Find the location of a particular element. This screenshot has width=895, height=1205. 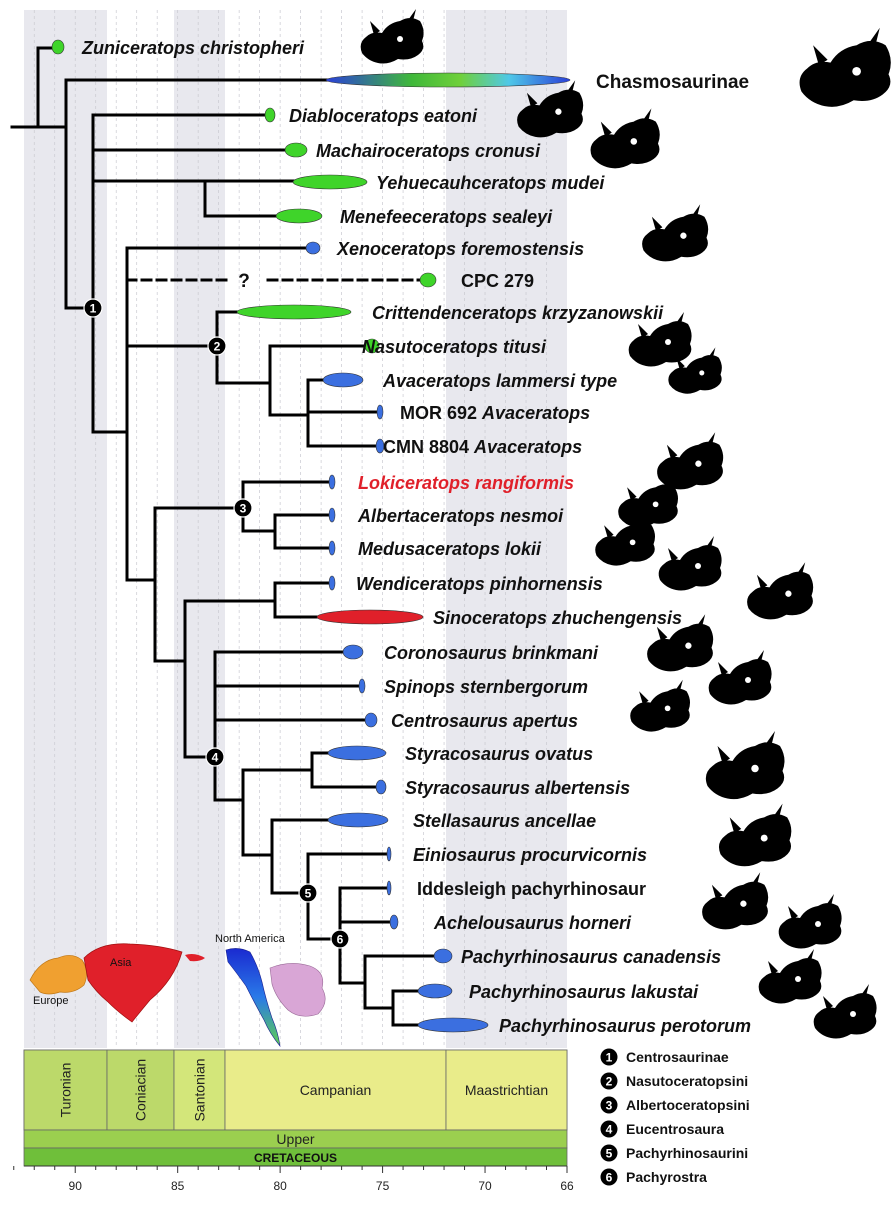

taxon-label: Machairoceratops cronusi is located at coordinates (428, 151).